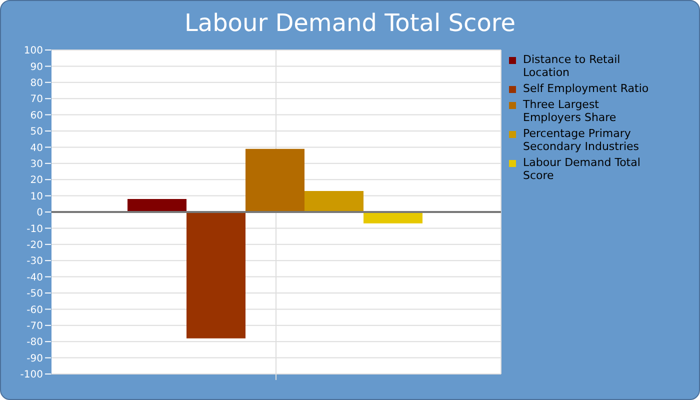 The width and height of the screenshot is (700, 400). I want to click on y-tick-label: 20, so click(36, 180).